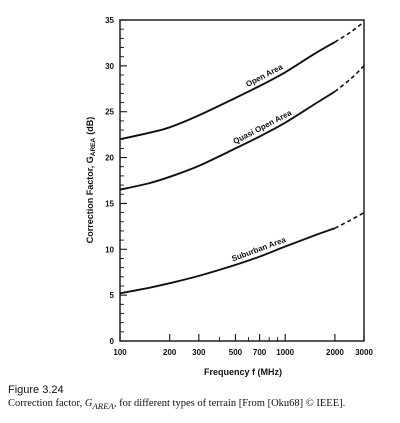 The width and height of the screenshot is (400, 423). Describe the element at coordinates (227, 261) in the screenshot. I see `series-suburban-area-line` at that location.